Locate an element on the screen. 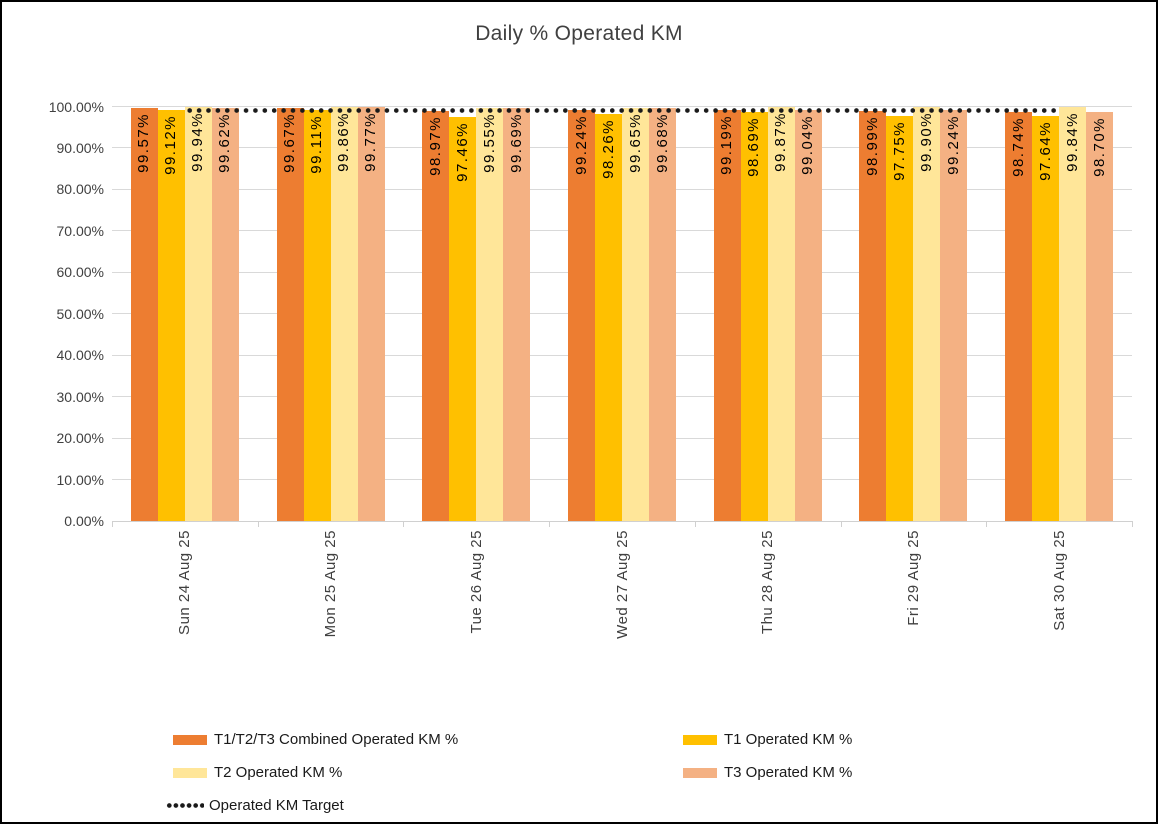  bar-data-label: 98.74% is located at coordinates (1018, 146).